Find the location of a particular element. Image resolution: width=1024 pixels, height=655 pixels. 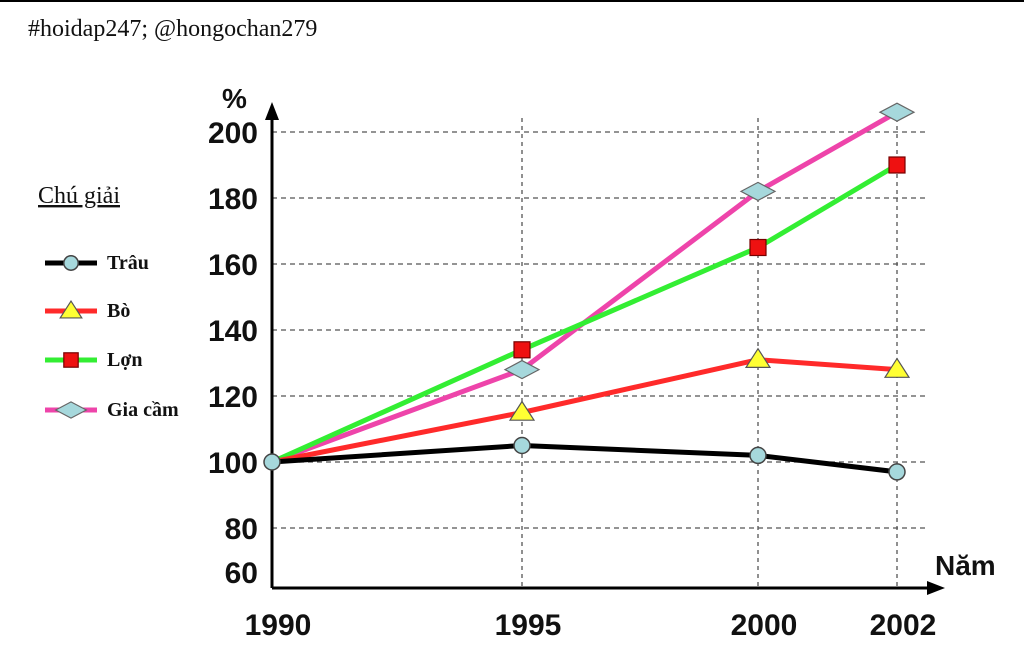

y-tick-label: 100 is located at coordinates (233, 463).